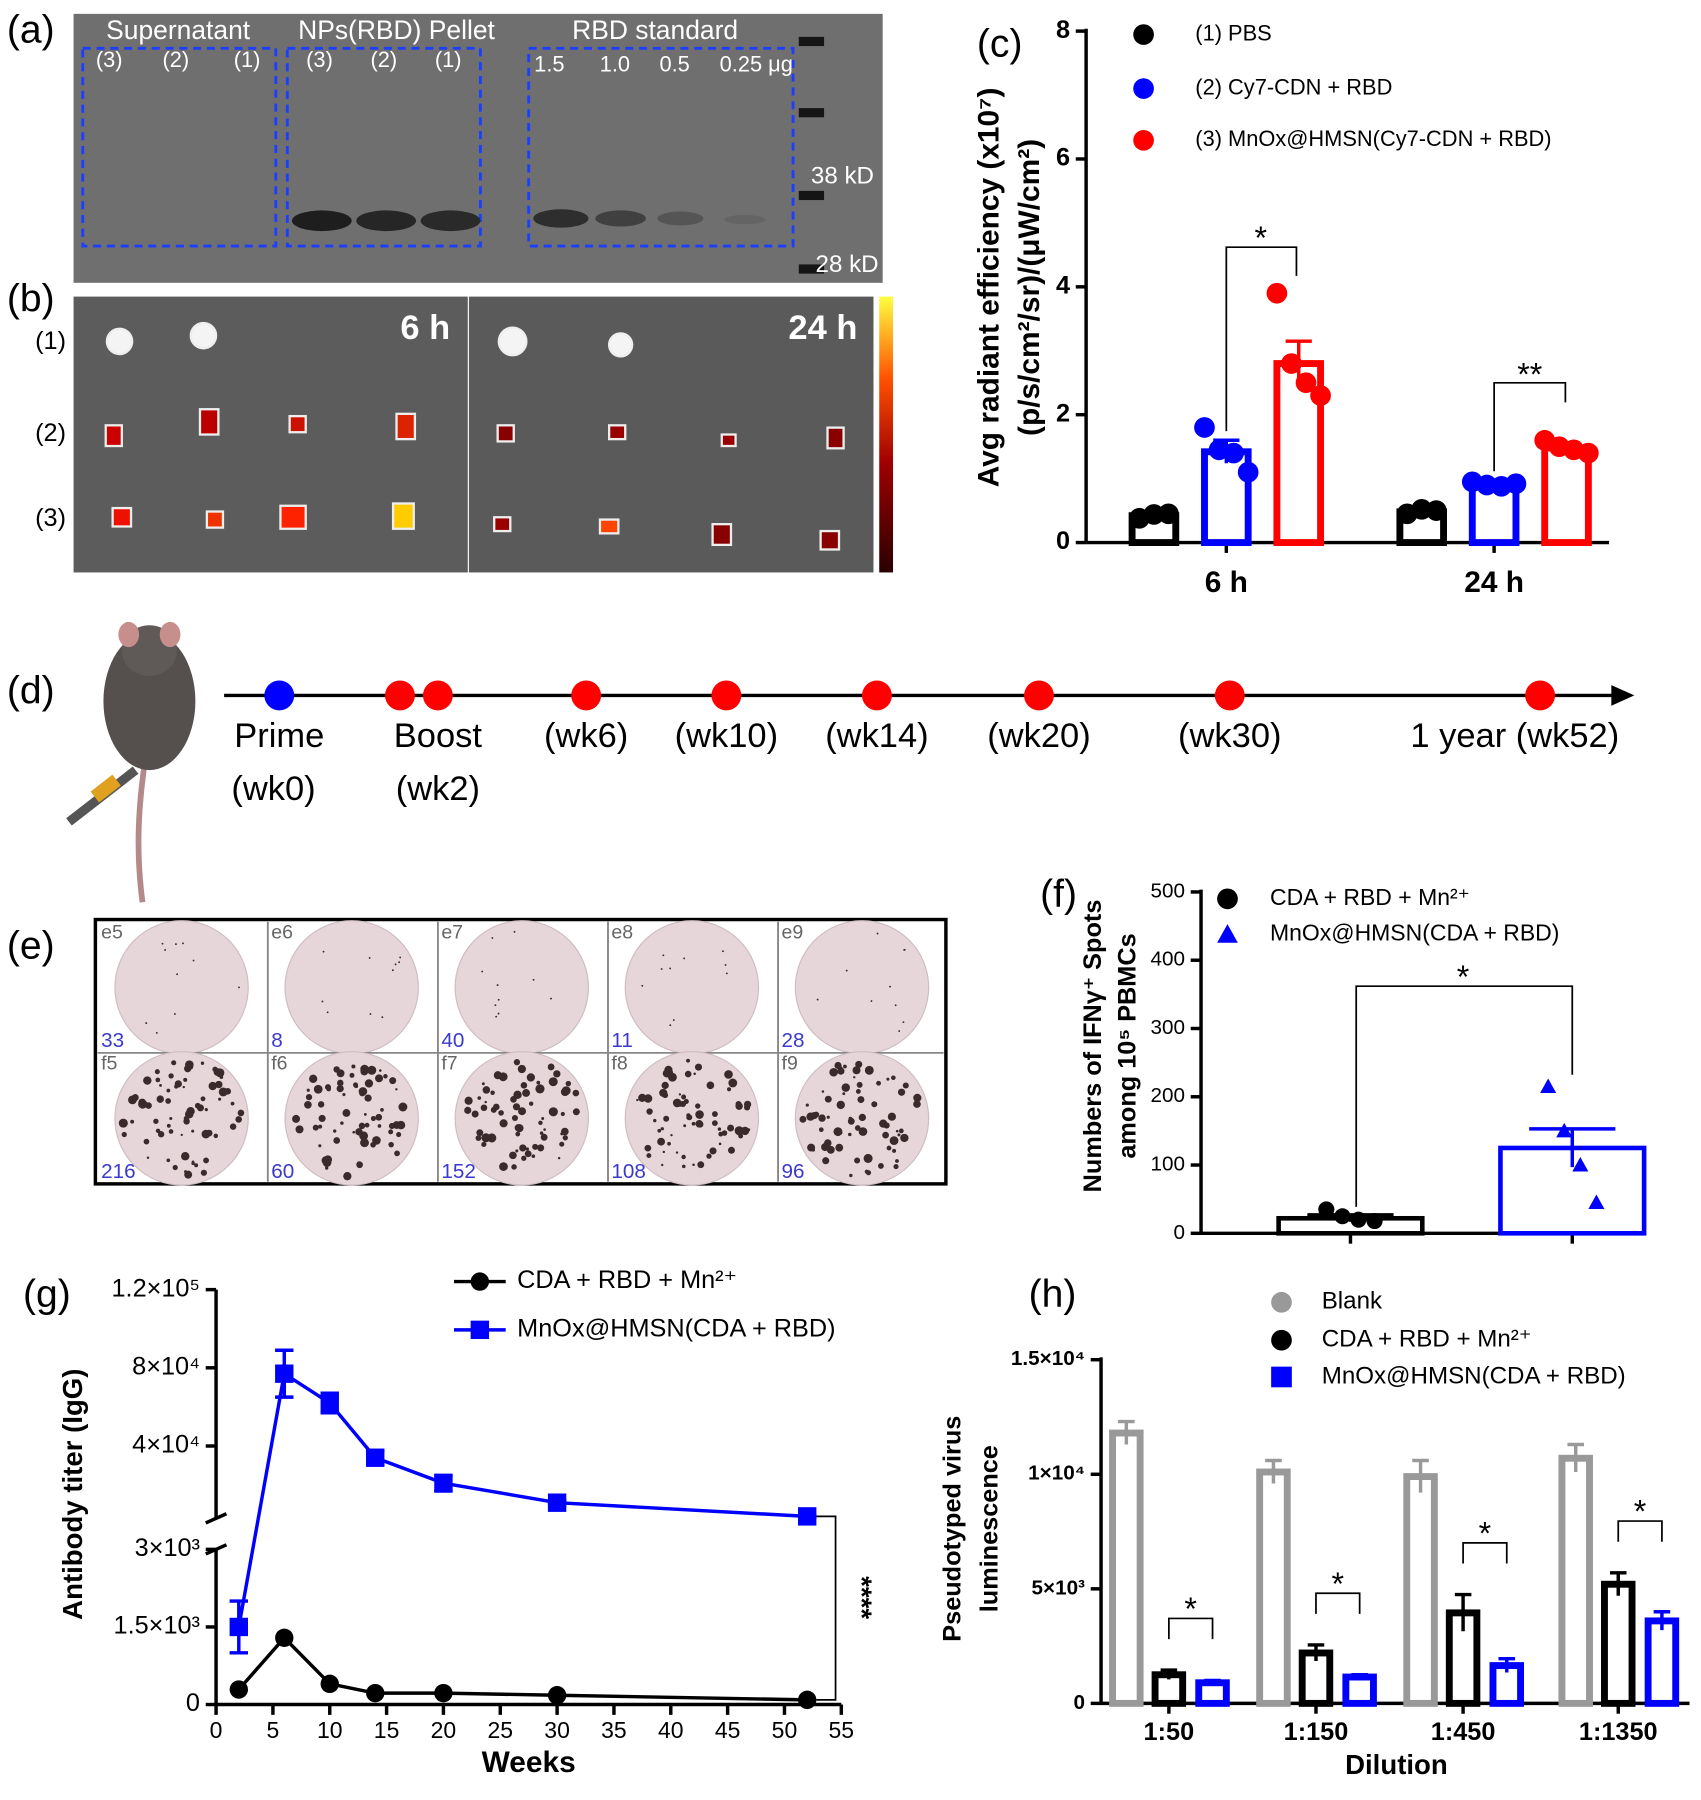 Image resolution: width=1701 pixels, height=1800 pixels. What do you see at coordinates (383, 147) in the screenshot?
I see `gel-box` at bounding box center [383, 147].